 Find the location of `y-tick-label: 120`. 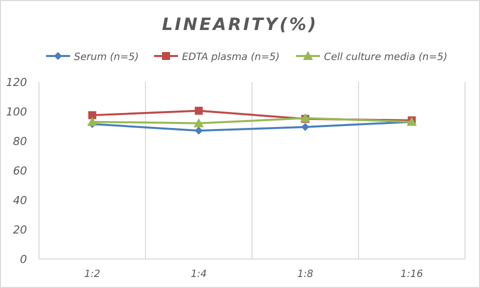

y-tick-label: 120 is located at coordinates (16, 82).